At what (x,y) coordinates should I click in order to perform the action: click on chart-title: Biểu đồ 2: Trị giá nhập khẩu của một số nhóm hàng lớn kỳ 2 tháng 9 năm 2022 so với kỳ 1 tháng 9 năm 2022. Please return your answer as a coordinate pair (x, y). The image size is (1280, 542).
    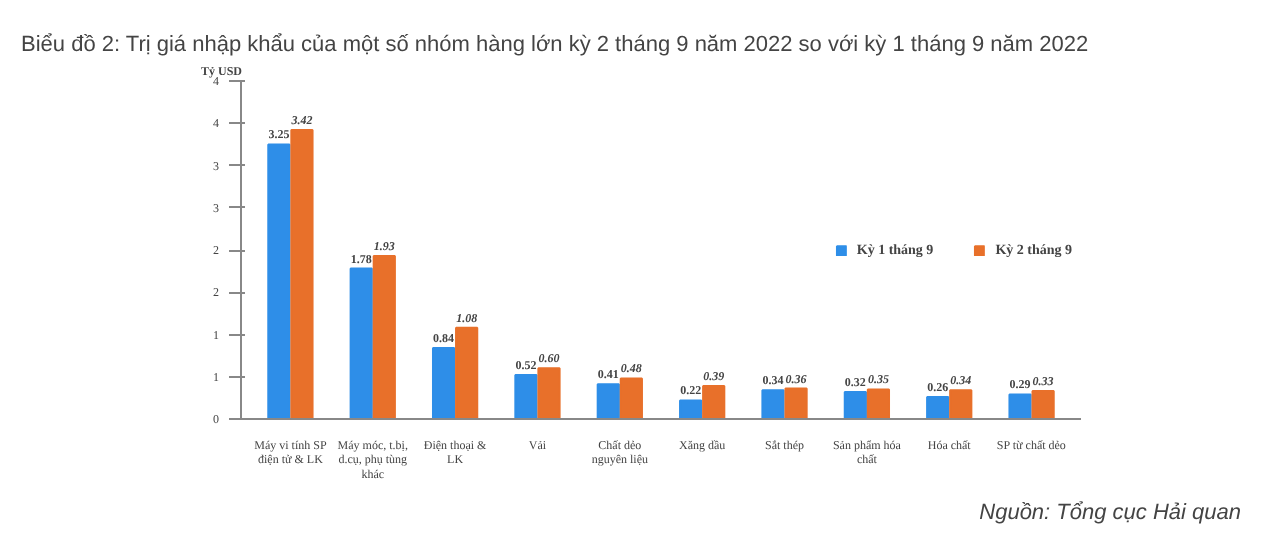
    Looking at the image, I should click on (555, 45).